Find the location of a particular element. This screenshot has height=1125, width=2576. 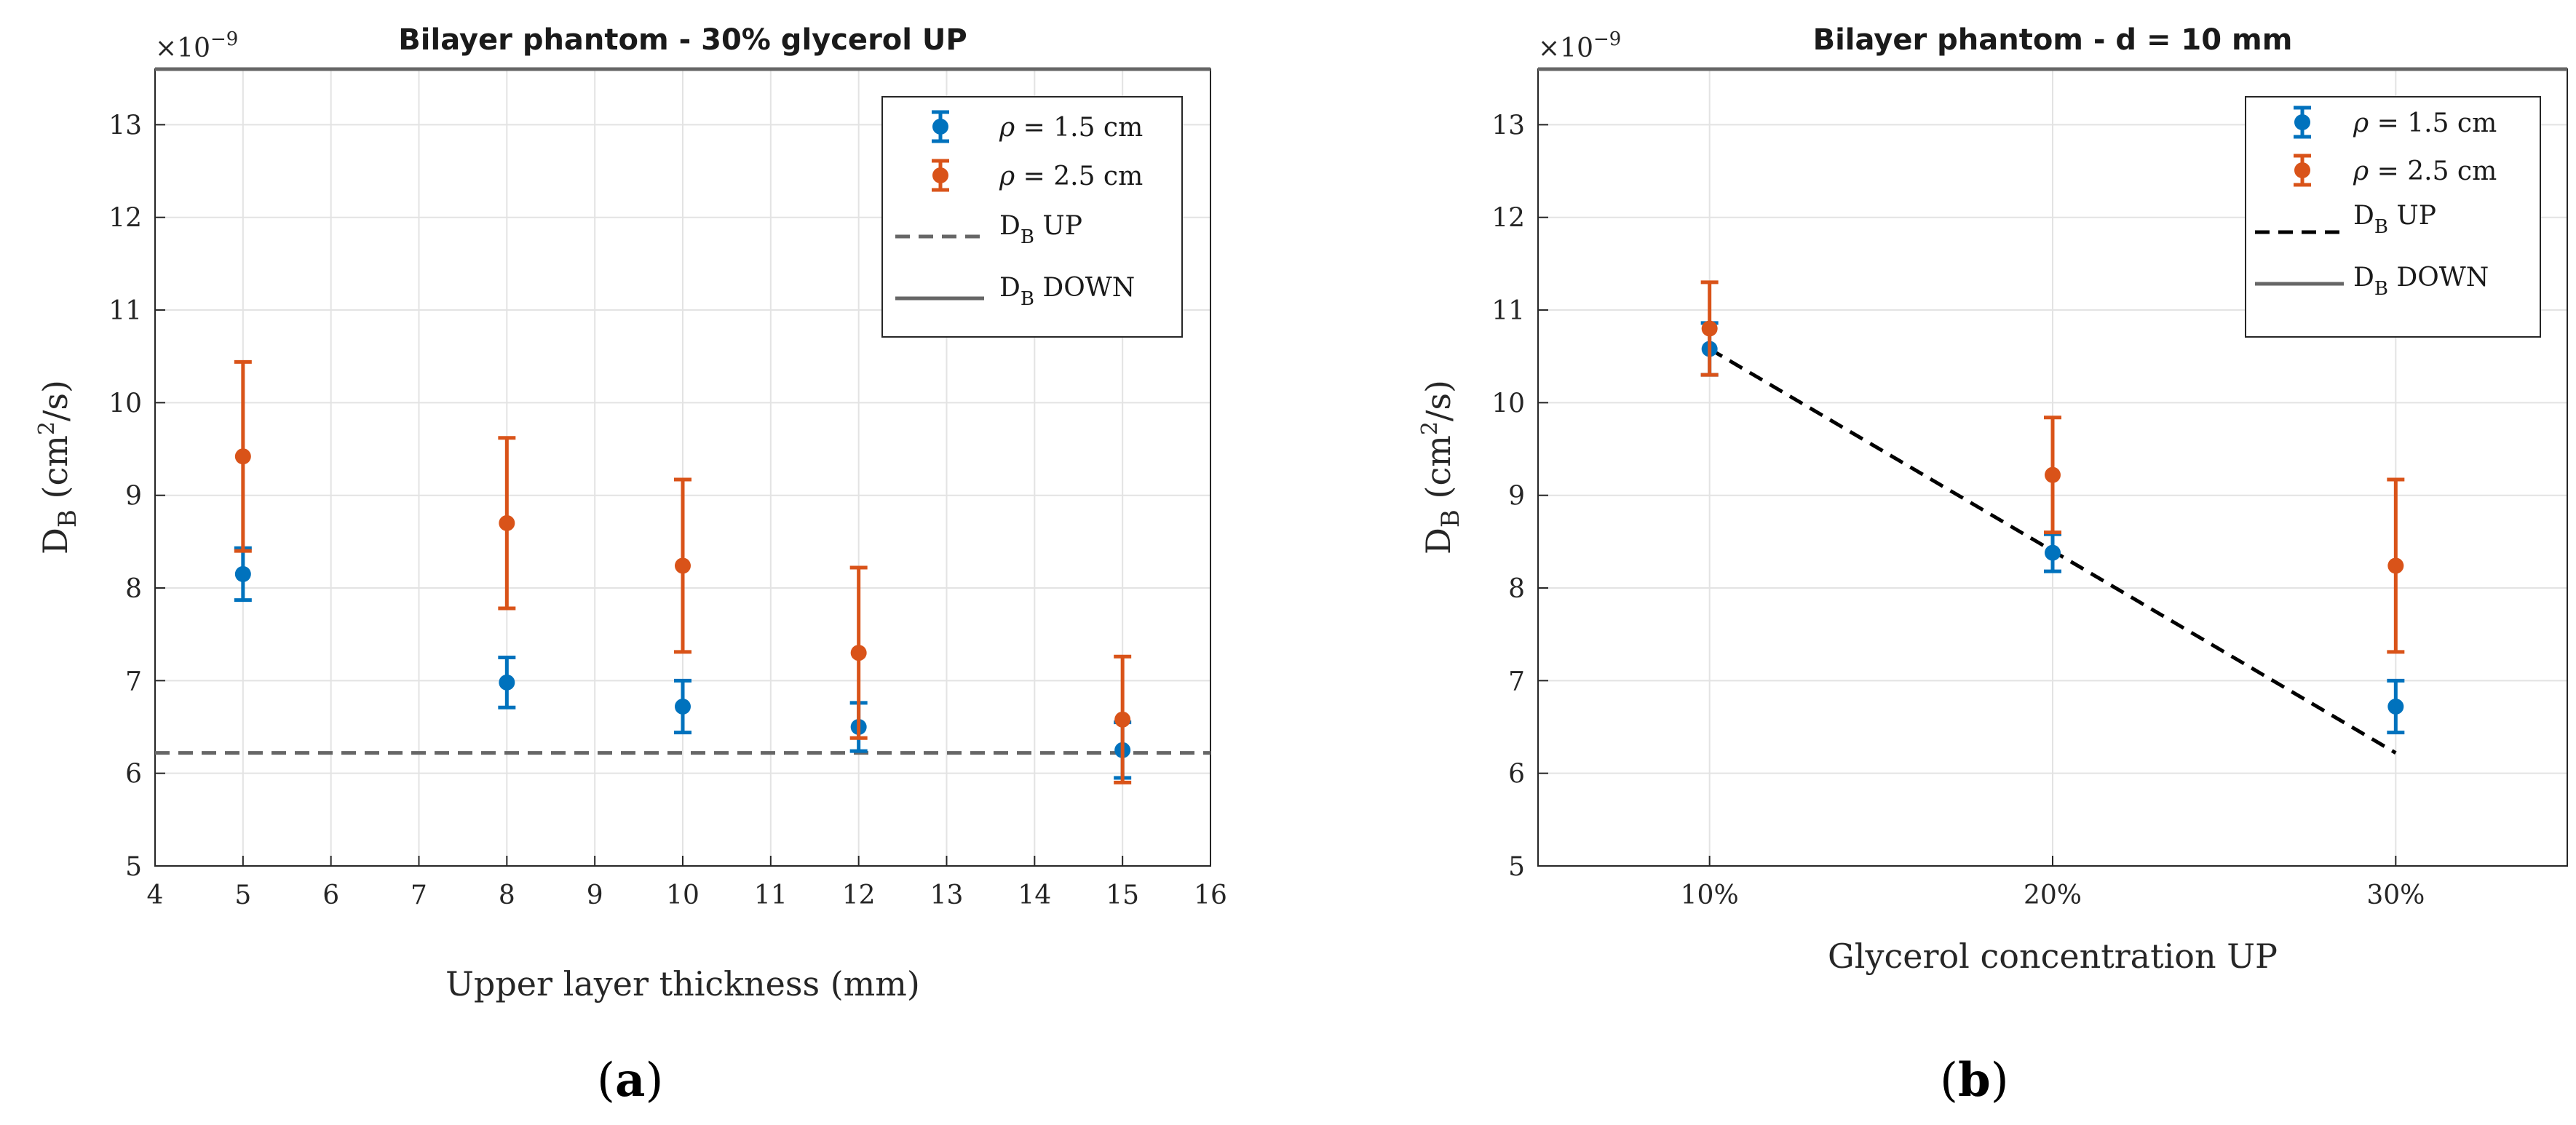

chart-title-a: Bilayer phantom - 30% glycerol UP is located at coordinates (682, 40).